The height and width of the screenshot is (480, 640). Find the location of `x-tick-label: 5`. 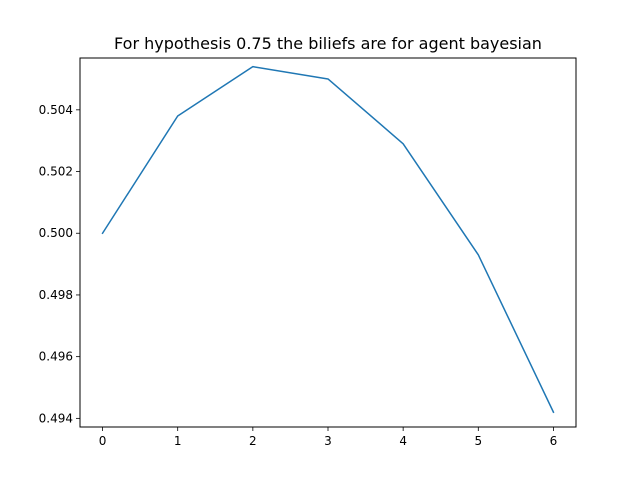

x-tick-label: 5 is located at coordinates (478, 441).